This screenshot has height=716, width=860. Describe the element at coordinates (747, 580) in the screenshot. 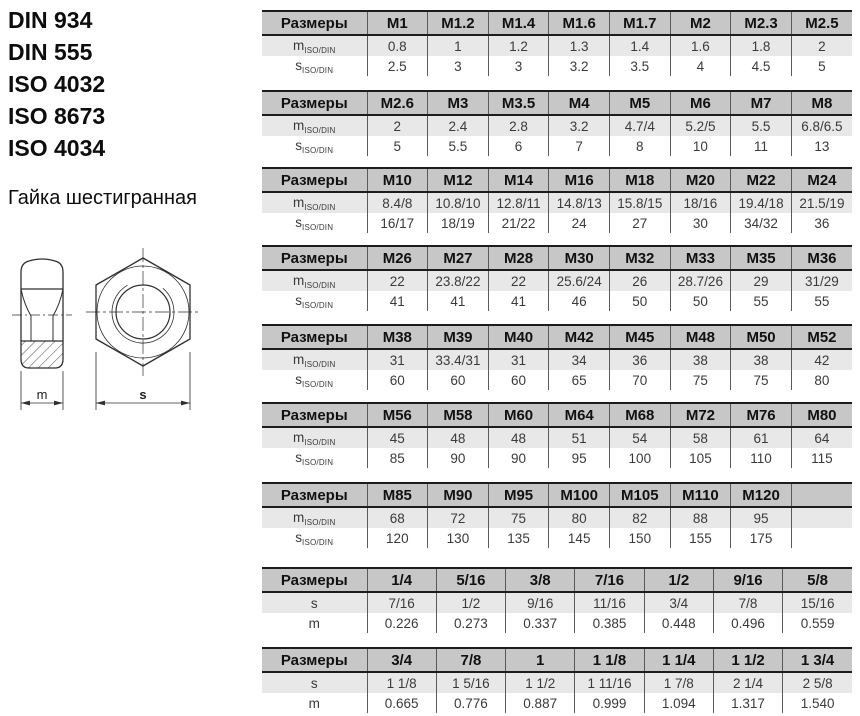

I see `column-header: 9/16` at that location.